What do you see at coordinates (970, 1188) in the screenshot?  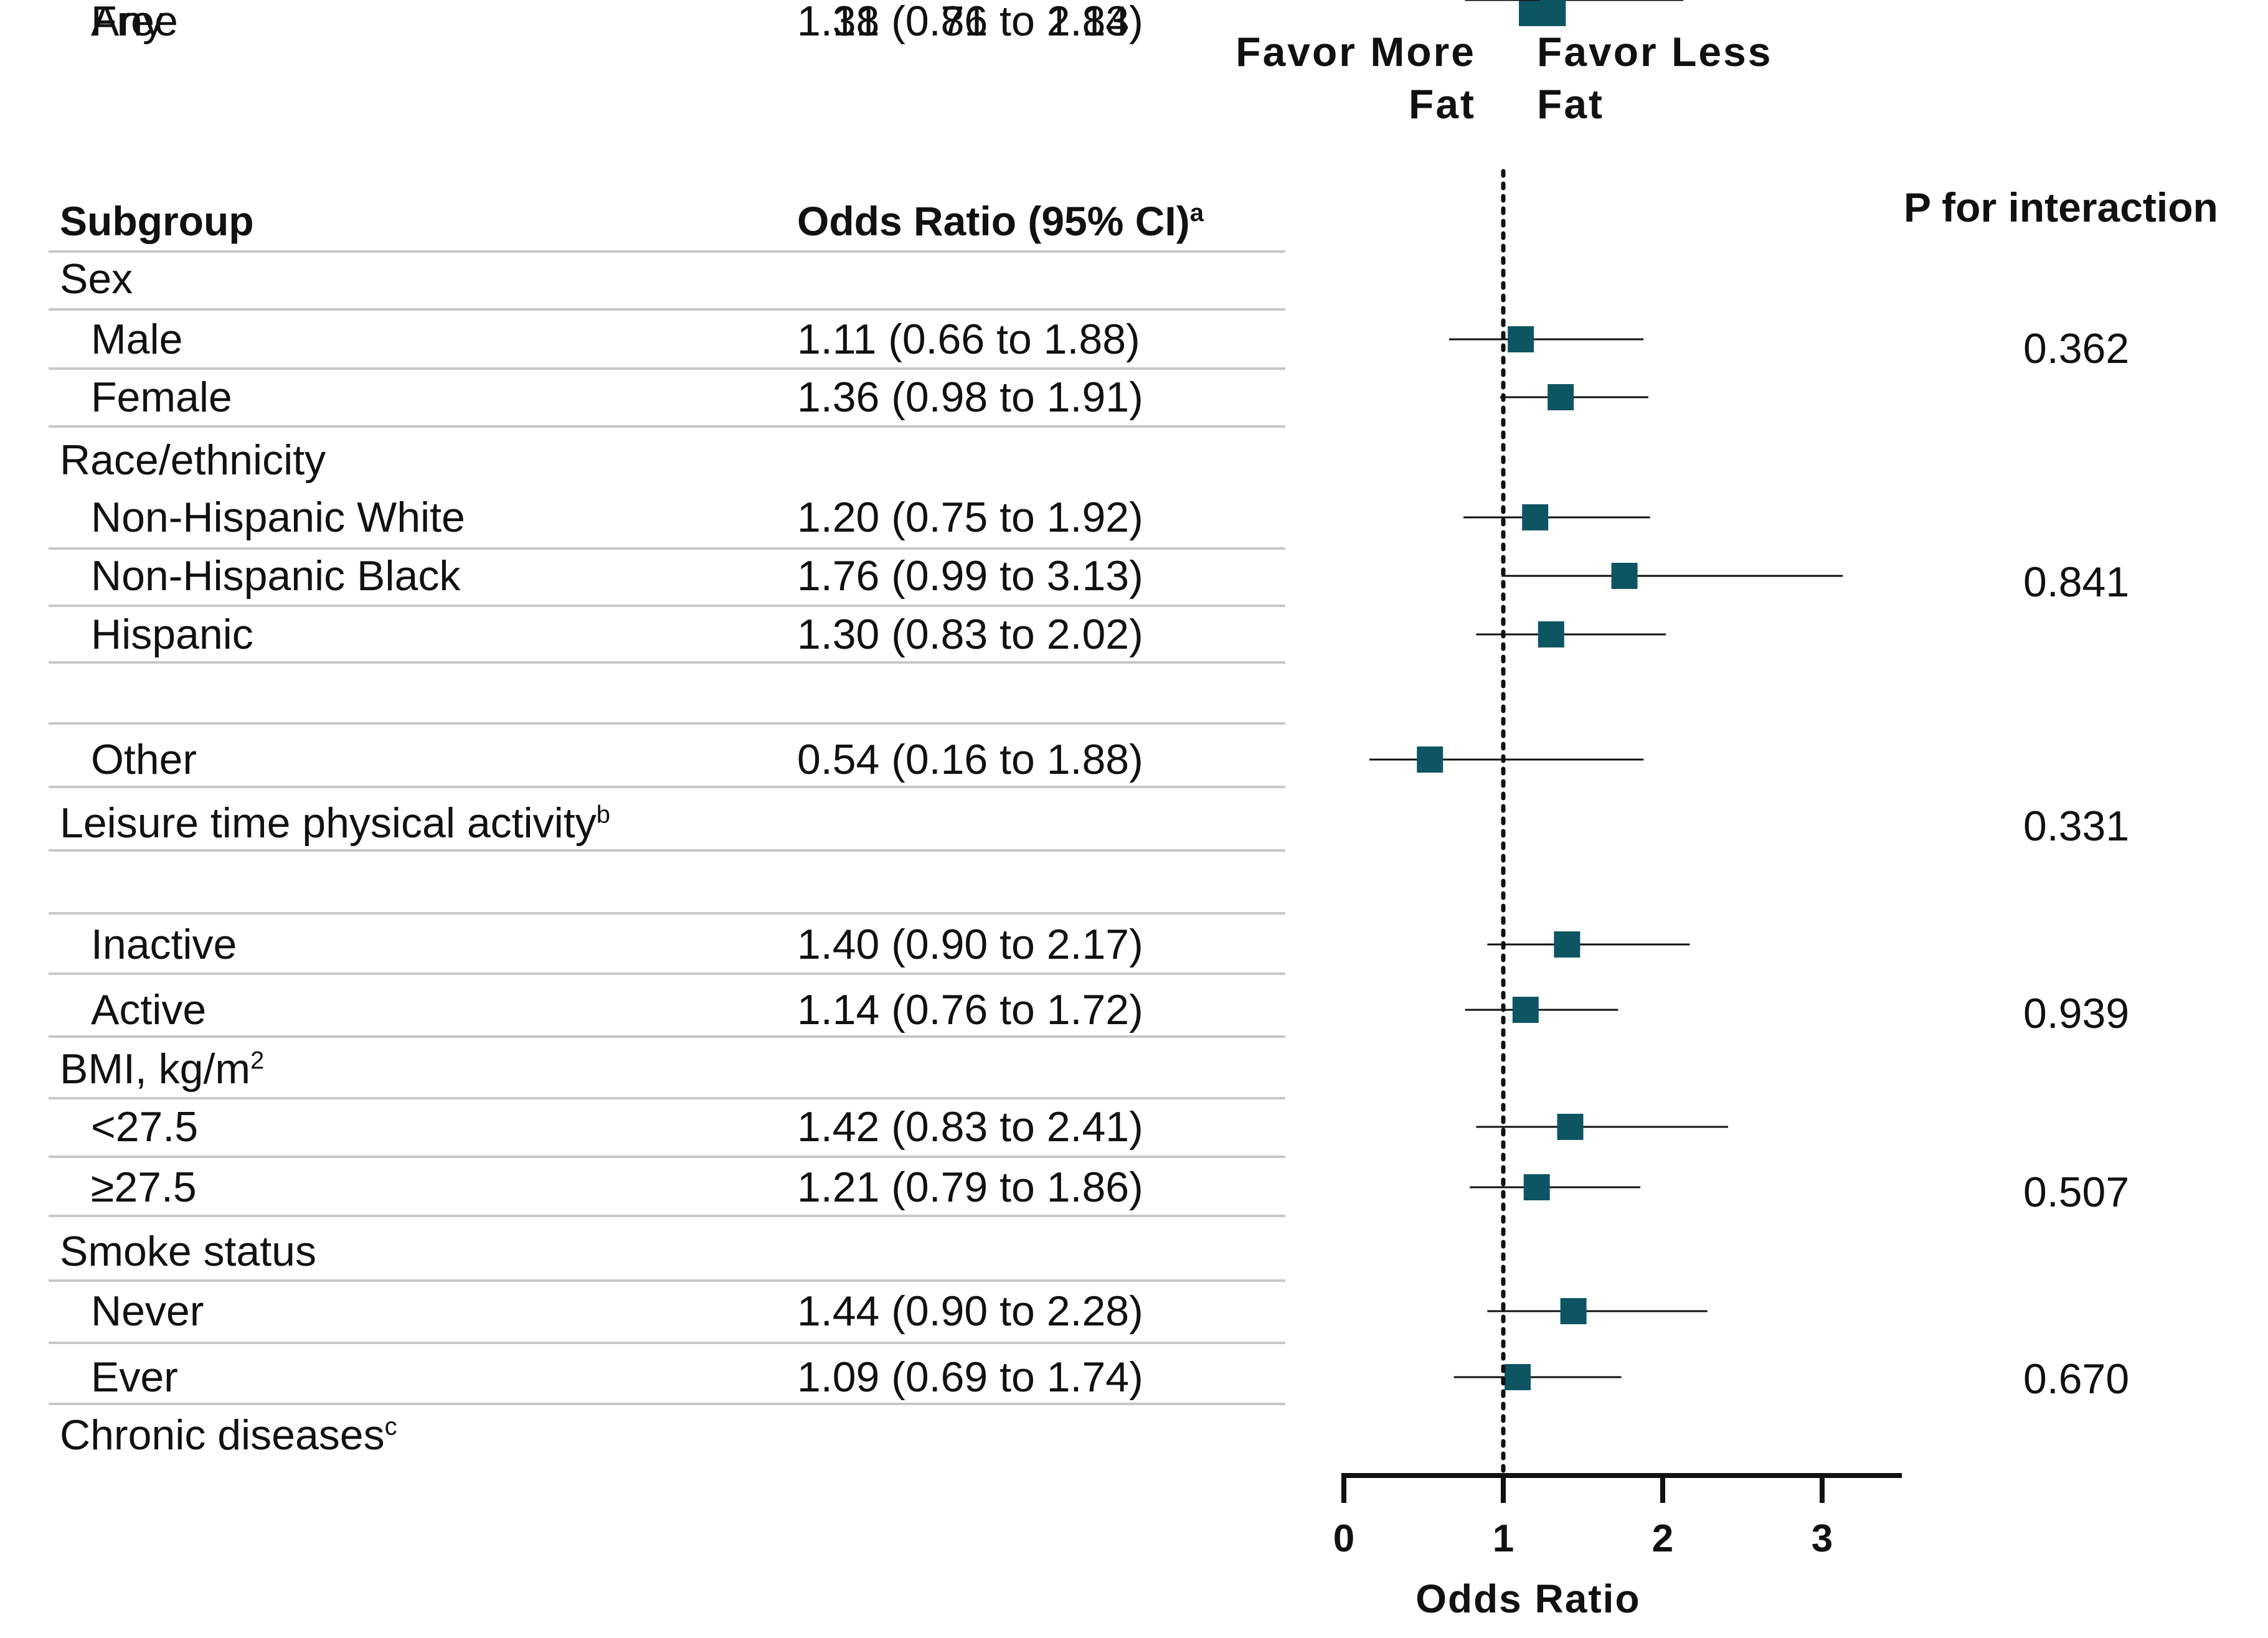 I see `odds-ratio-ci-value: 1.21 (0.79 to 1.86)` at bounding box center [970, 1188].